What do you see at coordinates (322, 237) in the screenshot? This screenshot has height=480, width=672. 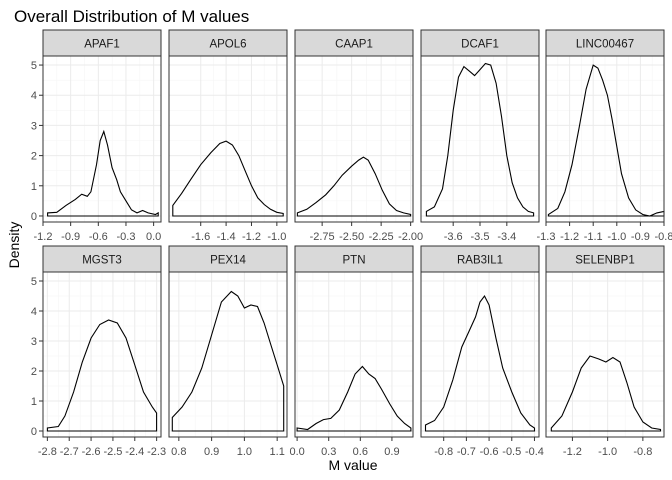 I see `x-tick-label: -2.75` at bounding box center [322, 237].